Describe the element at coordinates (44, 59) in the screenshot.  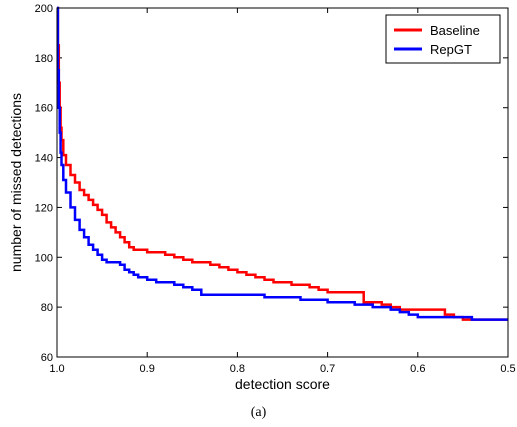
I see `y-tick-label: 180` at that location.